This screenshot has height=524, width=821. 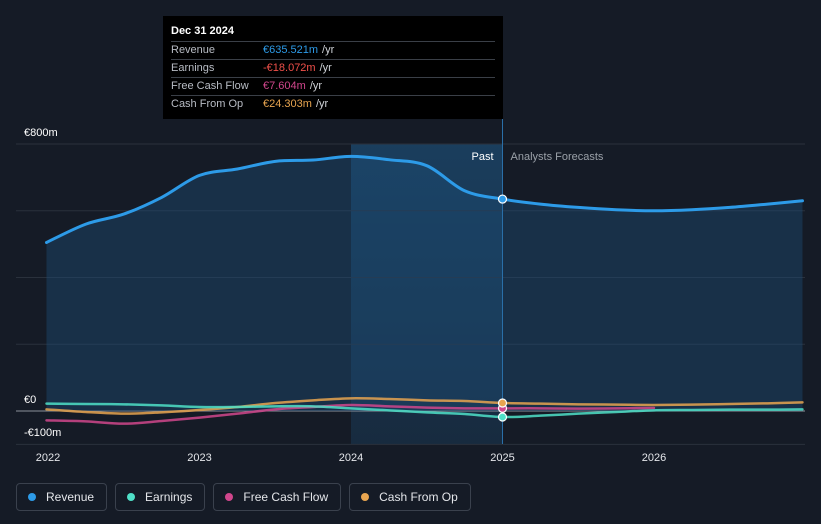 What do you see at coordinates (193, 68) in the screenshot?
I see `tooltip-row-label: Earnings` at bounding box center [193, 68].